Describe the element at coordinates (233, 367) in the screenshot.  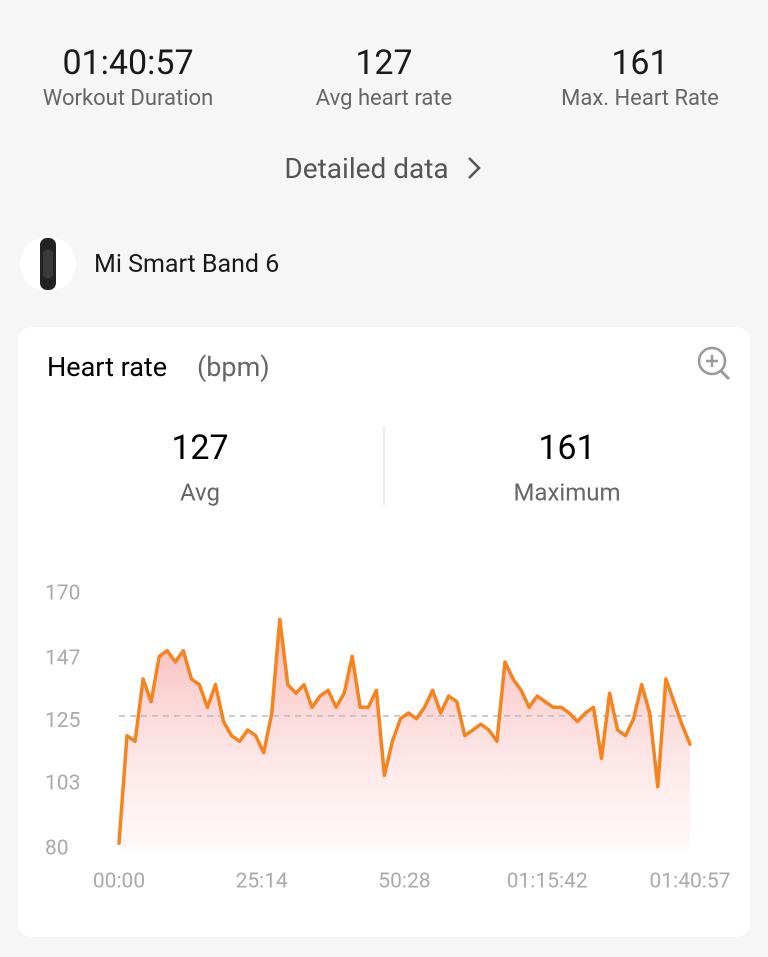
I see `chart-unit: (bpm)` at that location.